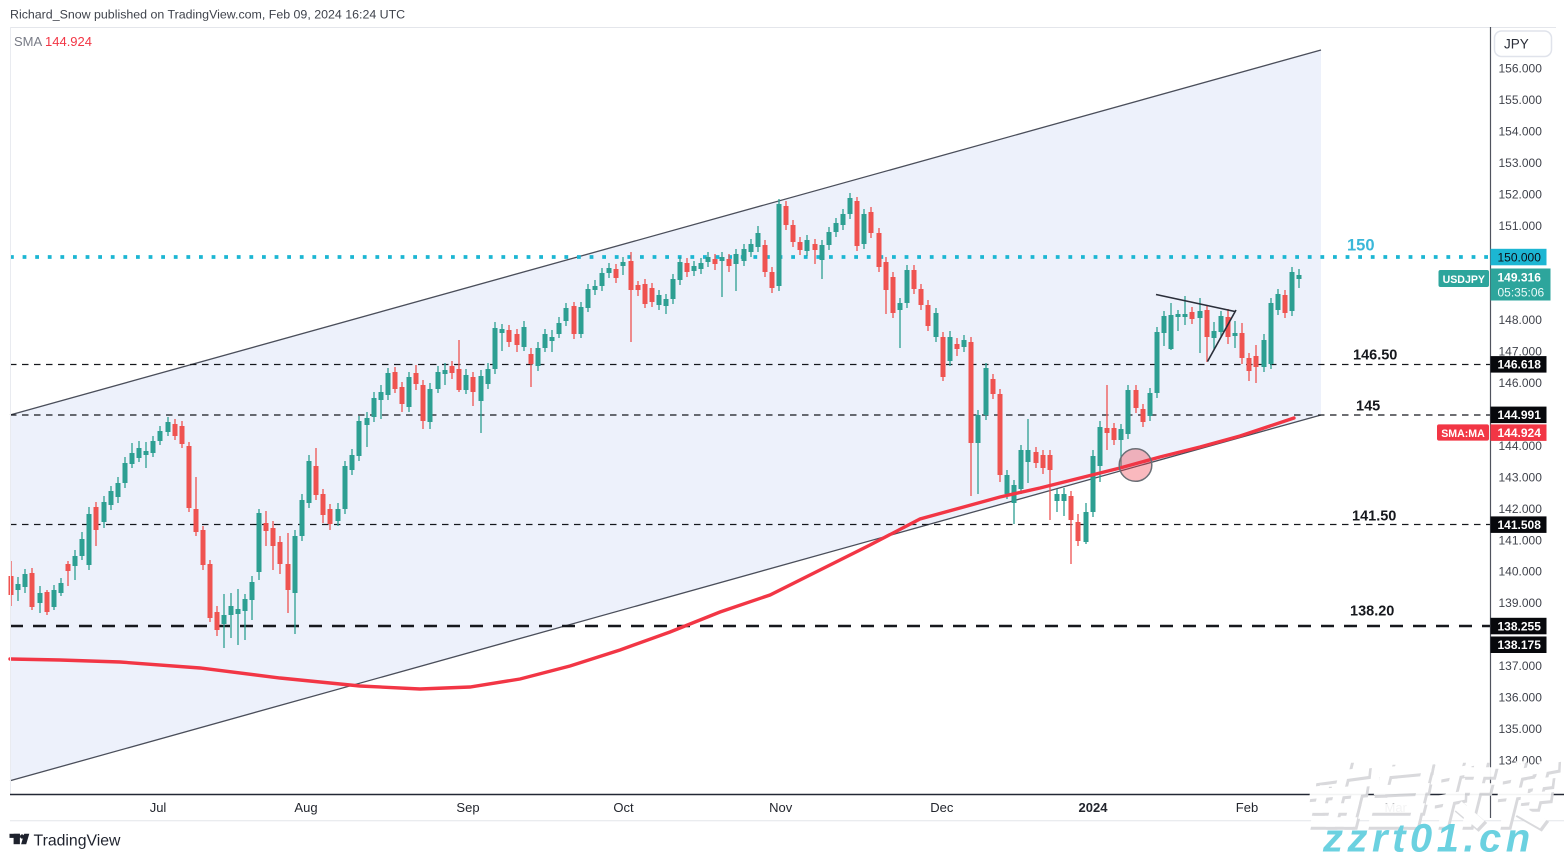 This screenshot has height=857, width=1564. Describe the element at coordinates (942, 807) in the screenshot. I see `svg-text: Dec` at that location.